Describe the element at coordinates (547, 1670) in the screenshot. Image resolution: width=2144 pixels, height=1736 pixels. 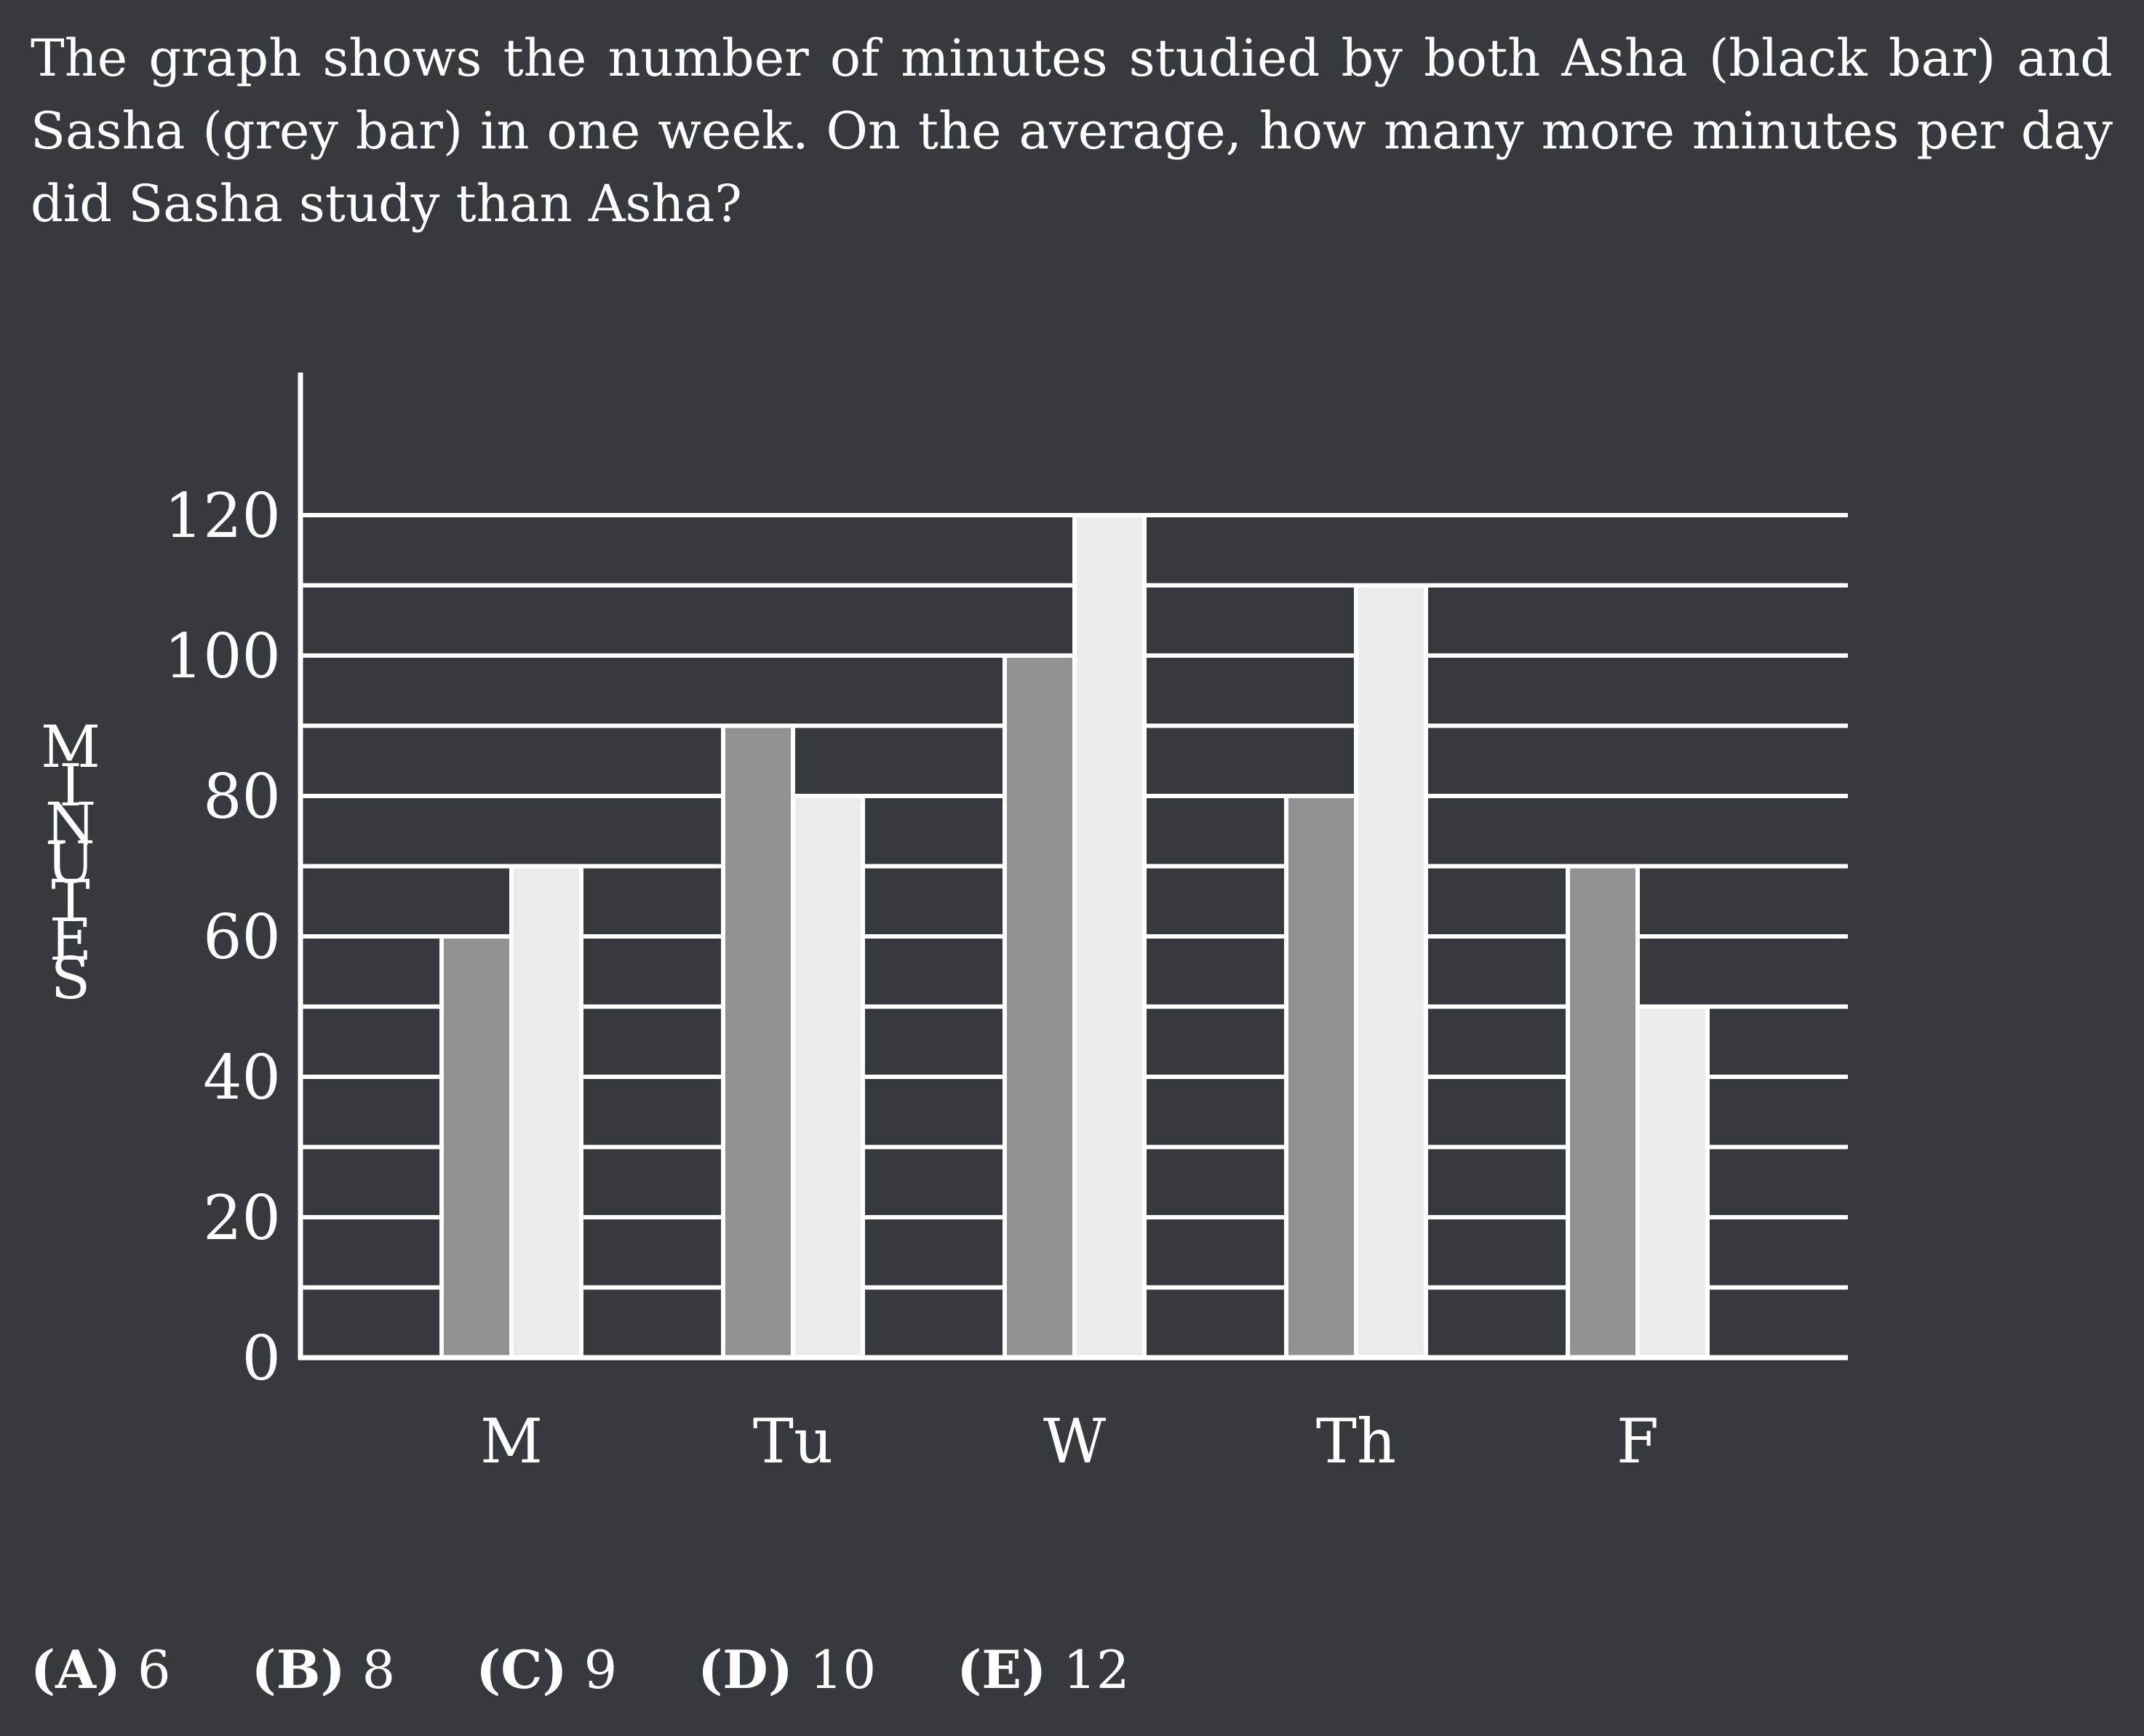
I see `choice-c: (C) 9` at that location.